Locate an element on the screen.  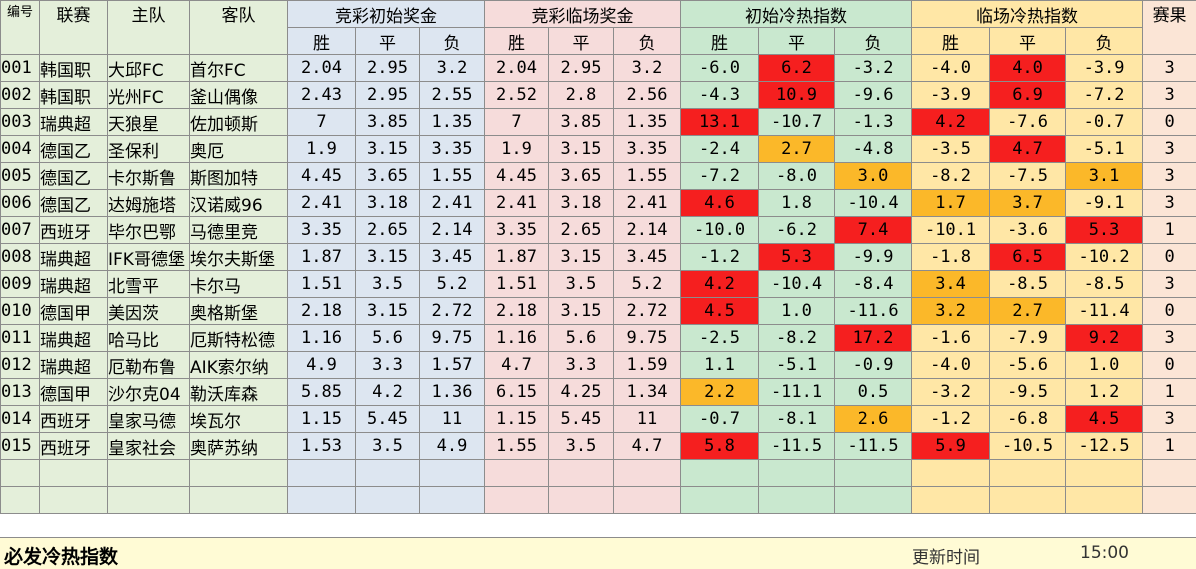
cell-z-1: 3.7 is located at coordinates (1028, 203).